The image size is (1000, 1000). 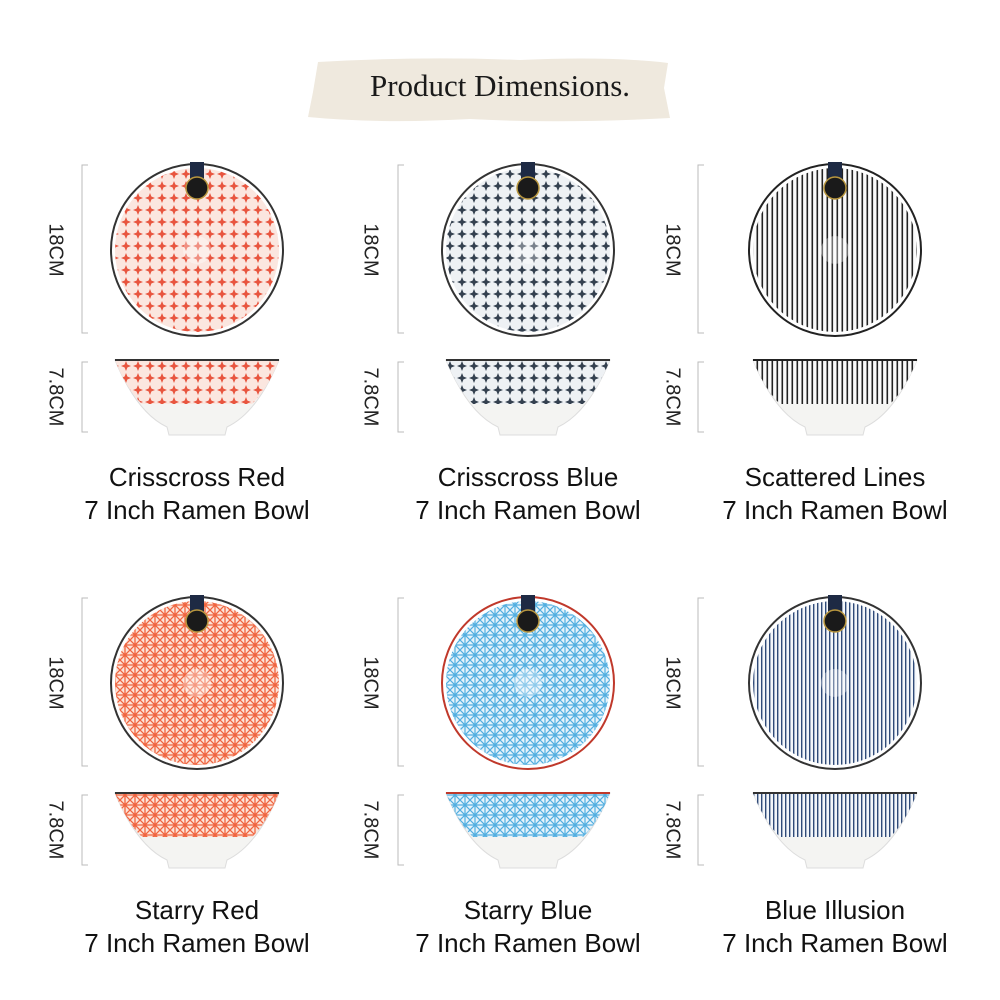 What do you see at coordinates (835, 910) in the screenshot?
I see `product-name: Blue Illusion` at bounding box center [835, 910].